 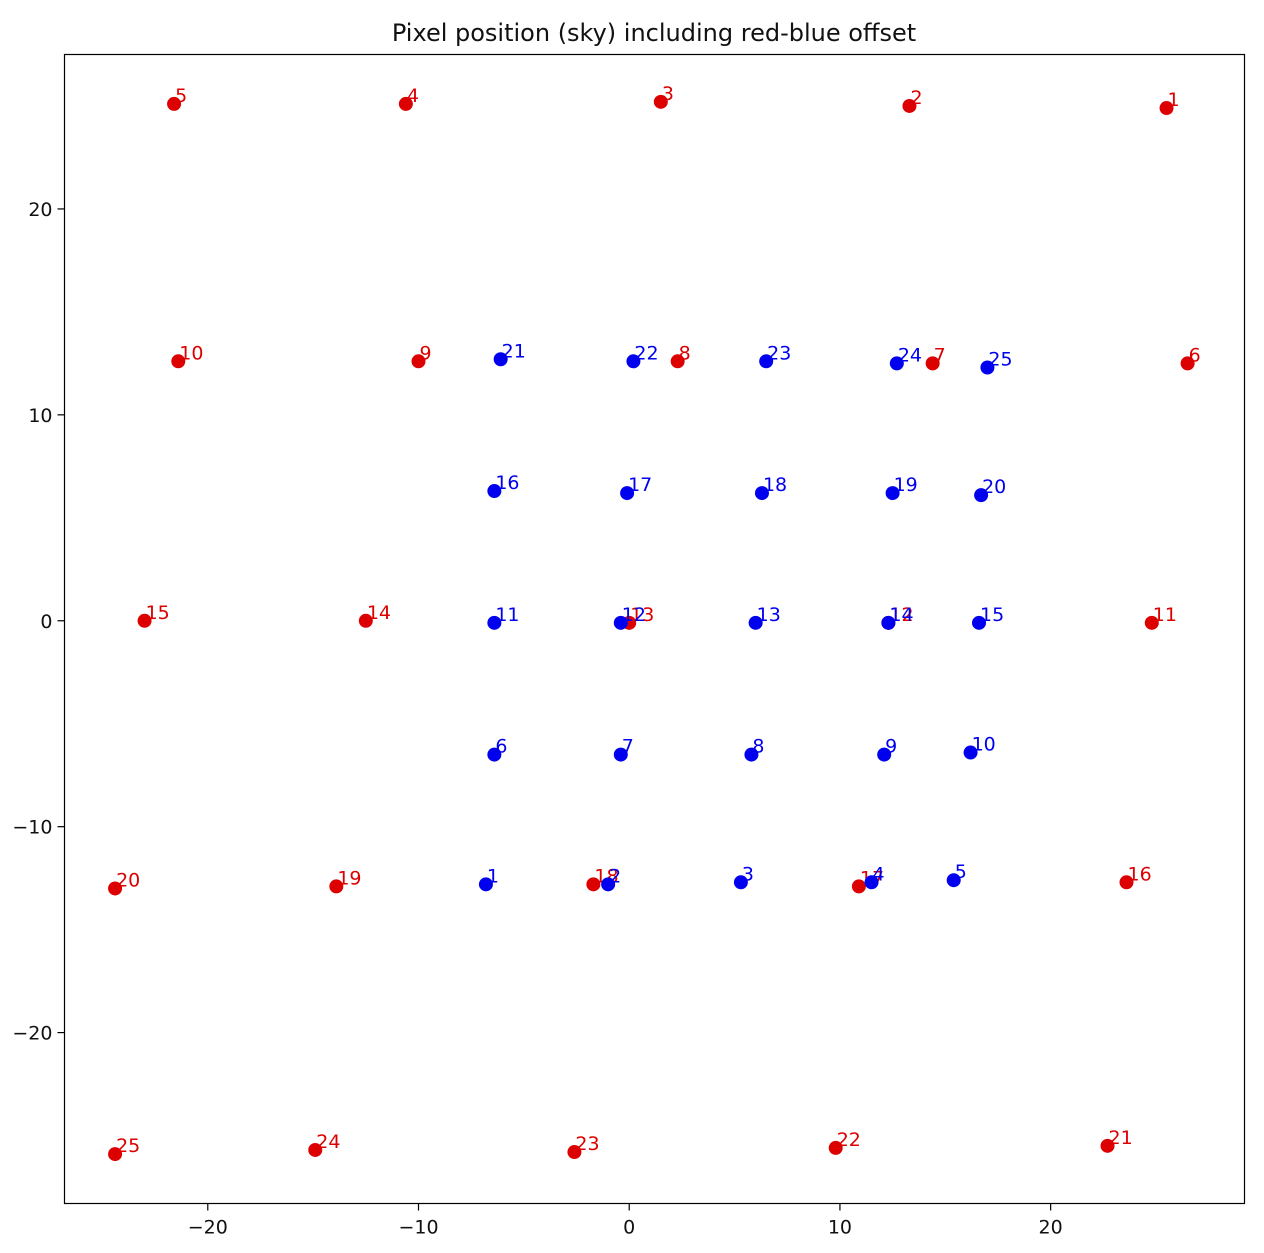 I want to click on y-tick-label: 10, so click(x=40, y=416).